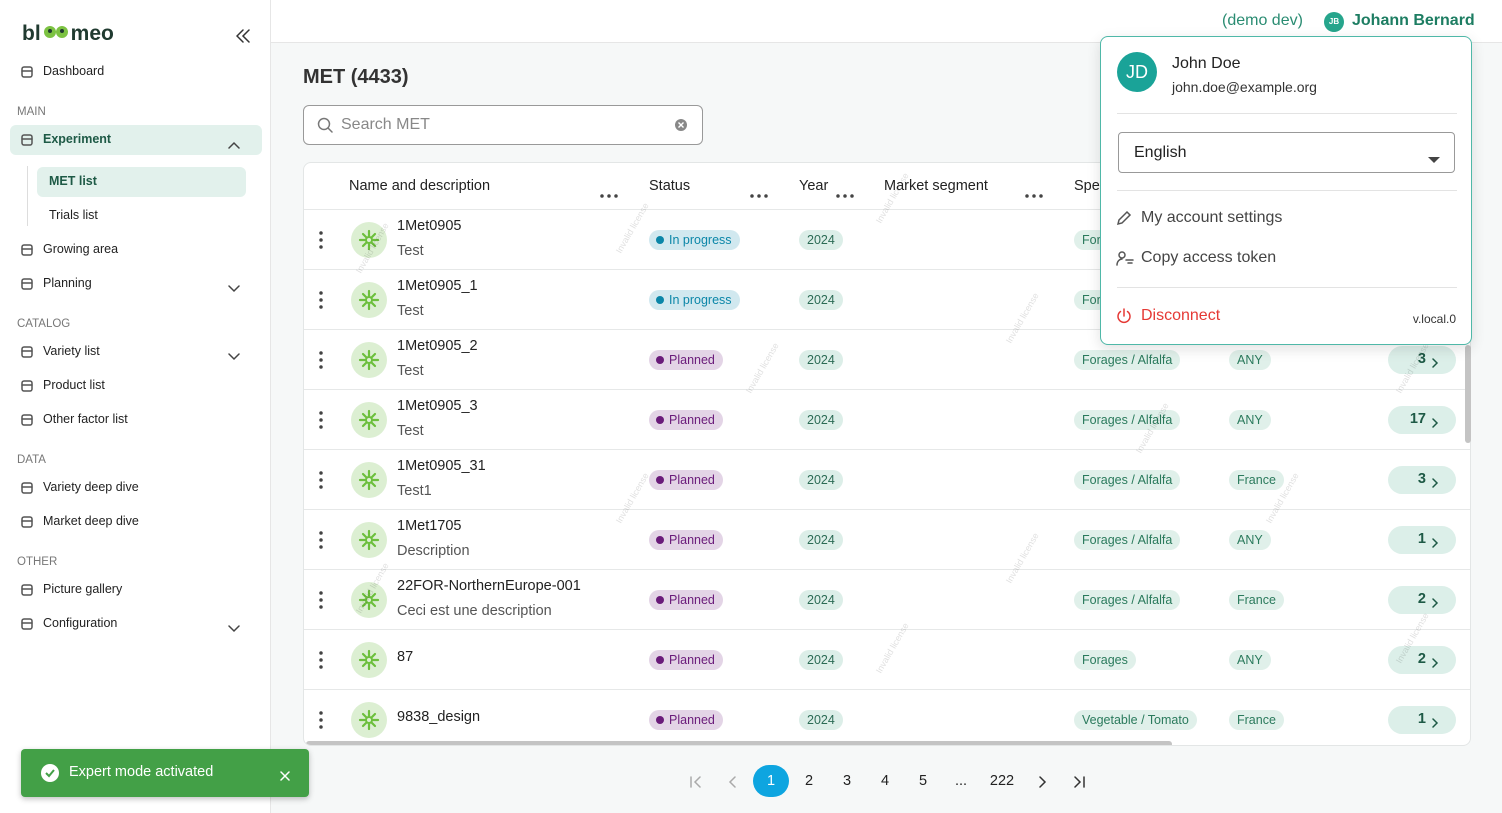 The height and width of the screenshot is (813, 1502). What do you see at coordinates (285, 777) in the screenshot?
I see `toast-close` at bounding box center [285, 777].